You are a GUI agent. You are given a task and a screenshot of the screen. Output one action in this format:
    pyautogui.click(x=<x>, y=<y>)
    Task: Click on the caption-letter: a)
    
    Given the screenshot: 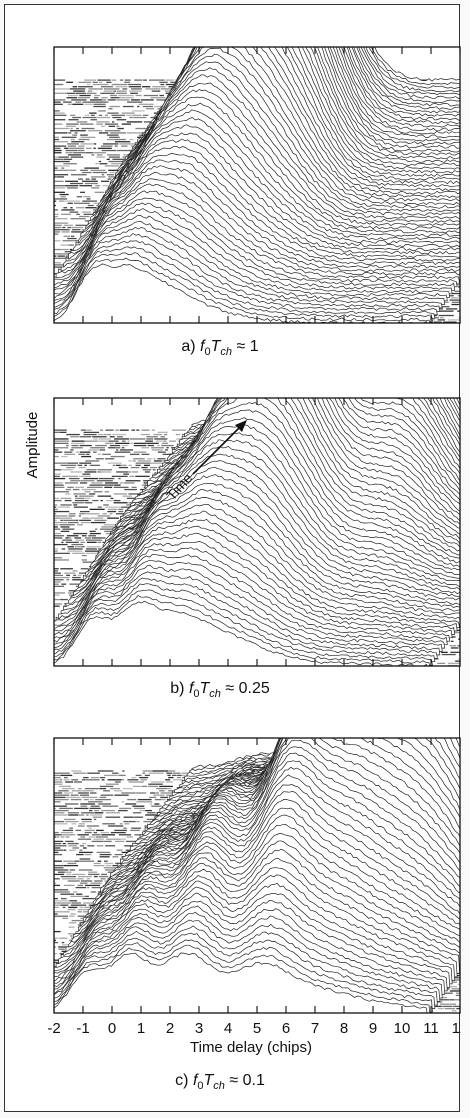 What is the action you would take?
    pyautogui.click(x=190, y=346)
    